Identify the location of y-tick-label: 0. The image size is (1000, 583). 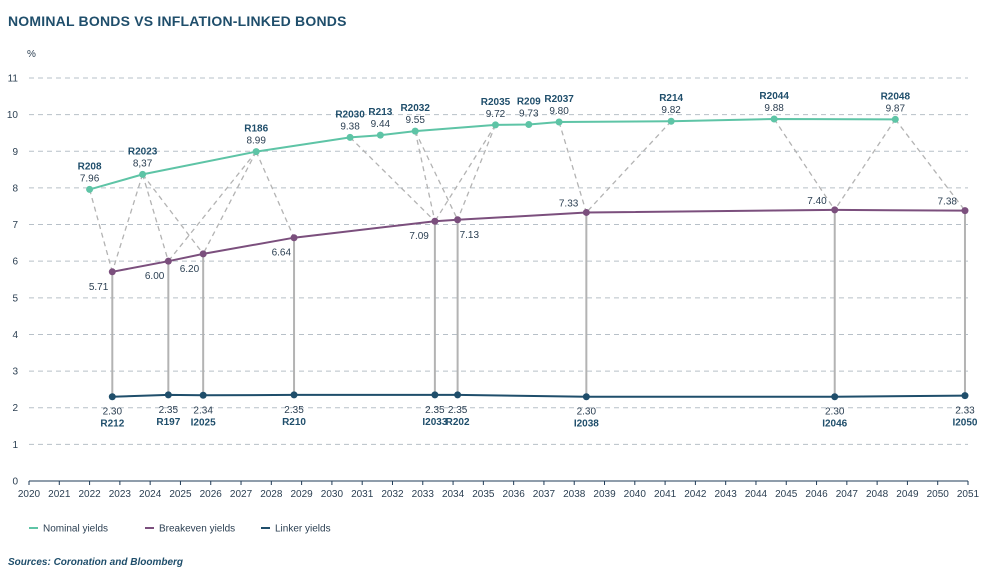
(15, 482).